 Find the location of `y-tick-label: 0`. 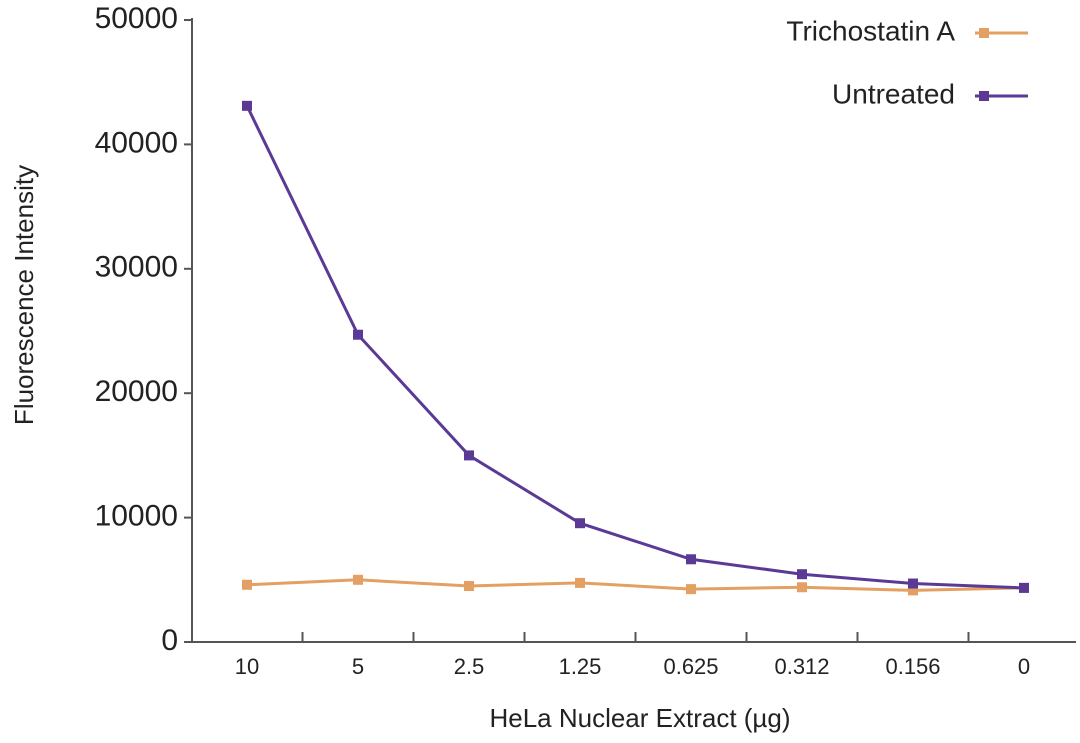

y-tick-label: 0 is located at coordinates (169, 640).